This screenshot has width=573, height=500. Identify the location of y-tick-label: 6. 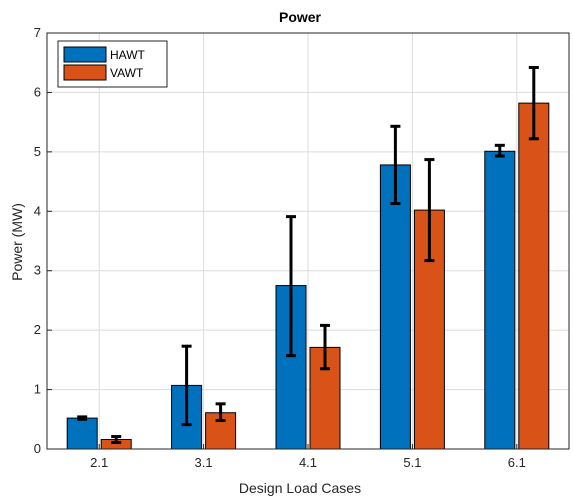
(37, 91).